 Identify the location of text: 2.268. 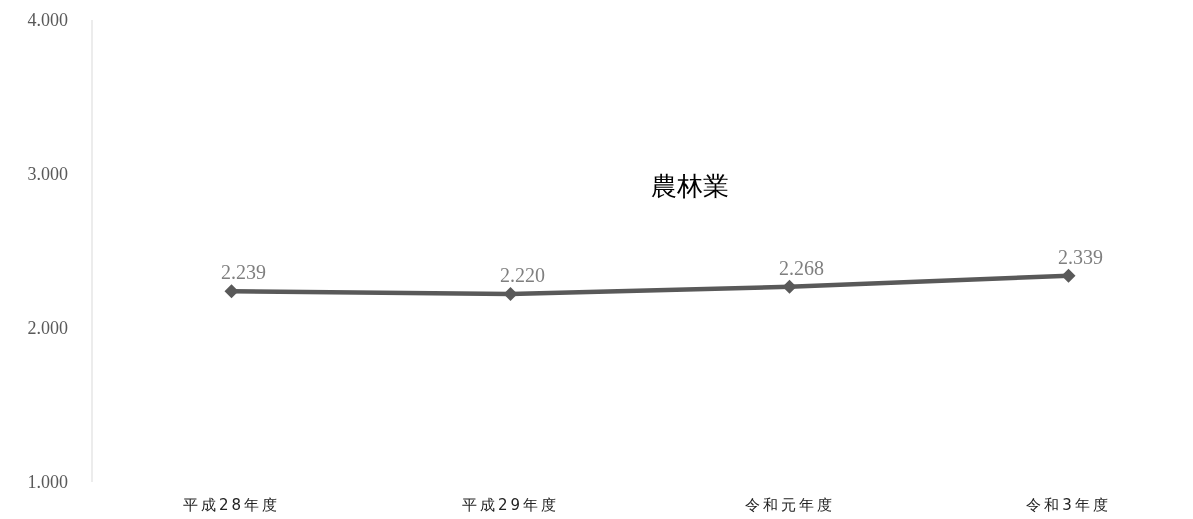
(801, 267).